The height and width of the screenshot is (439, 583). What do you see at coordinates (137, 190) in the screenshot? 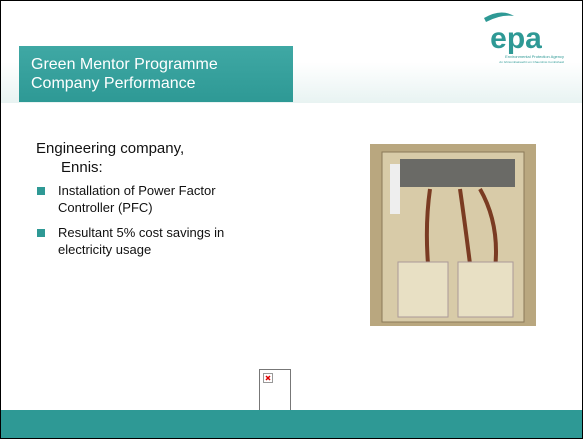
I see `bullet-line: Installation of Power Factor` at bounding box center [137, 190].